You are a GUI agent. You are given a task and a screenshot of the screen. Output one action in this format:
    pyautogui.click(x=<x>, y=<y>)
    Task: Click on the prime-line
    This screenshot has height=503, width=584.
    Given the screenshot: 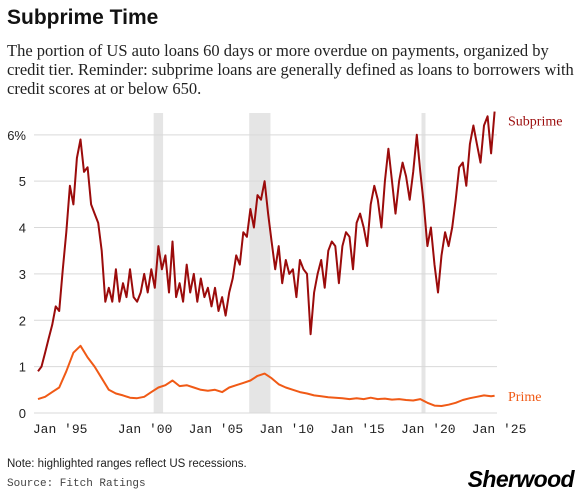 What is the action you would take?
    pyautogui.click(x=266, y=375)
    